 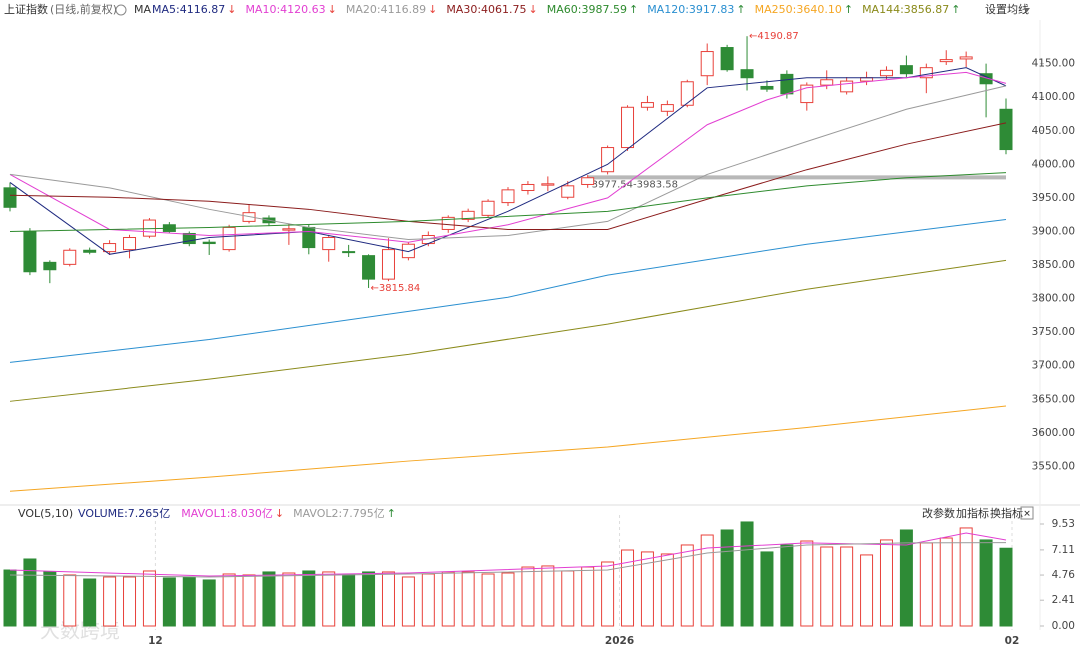 I want to click on close-button: ✕, so click(x=1027, y=515).